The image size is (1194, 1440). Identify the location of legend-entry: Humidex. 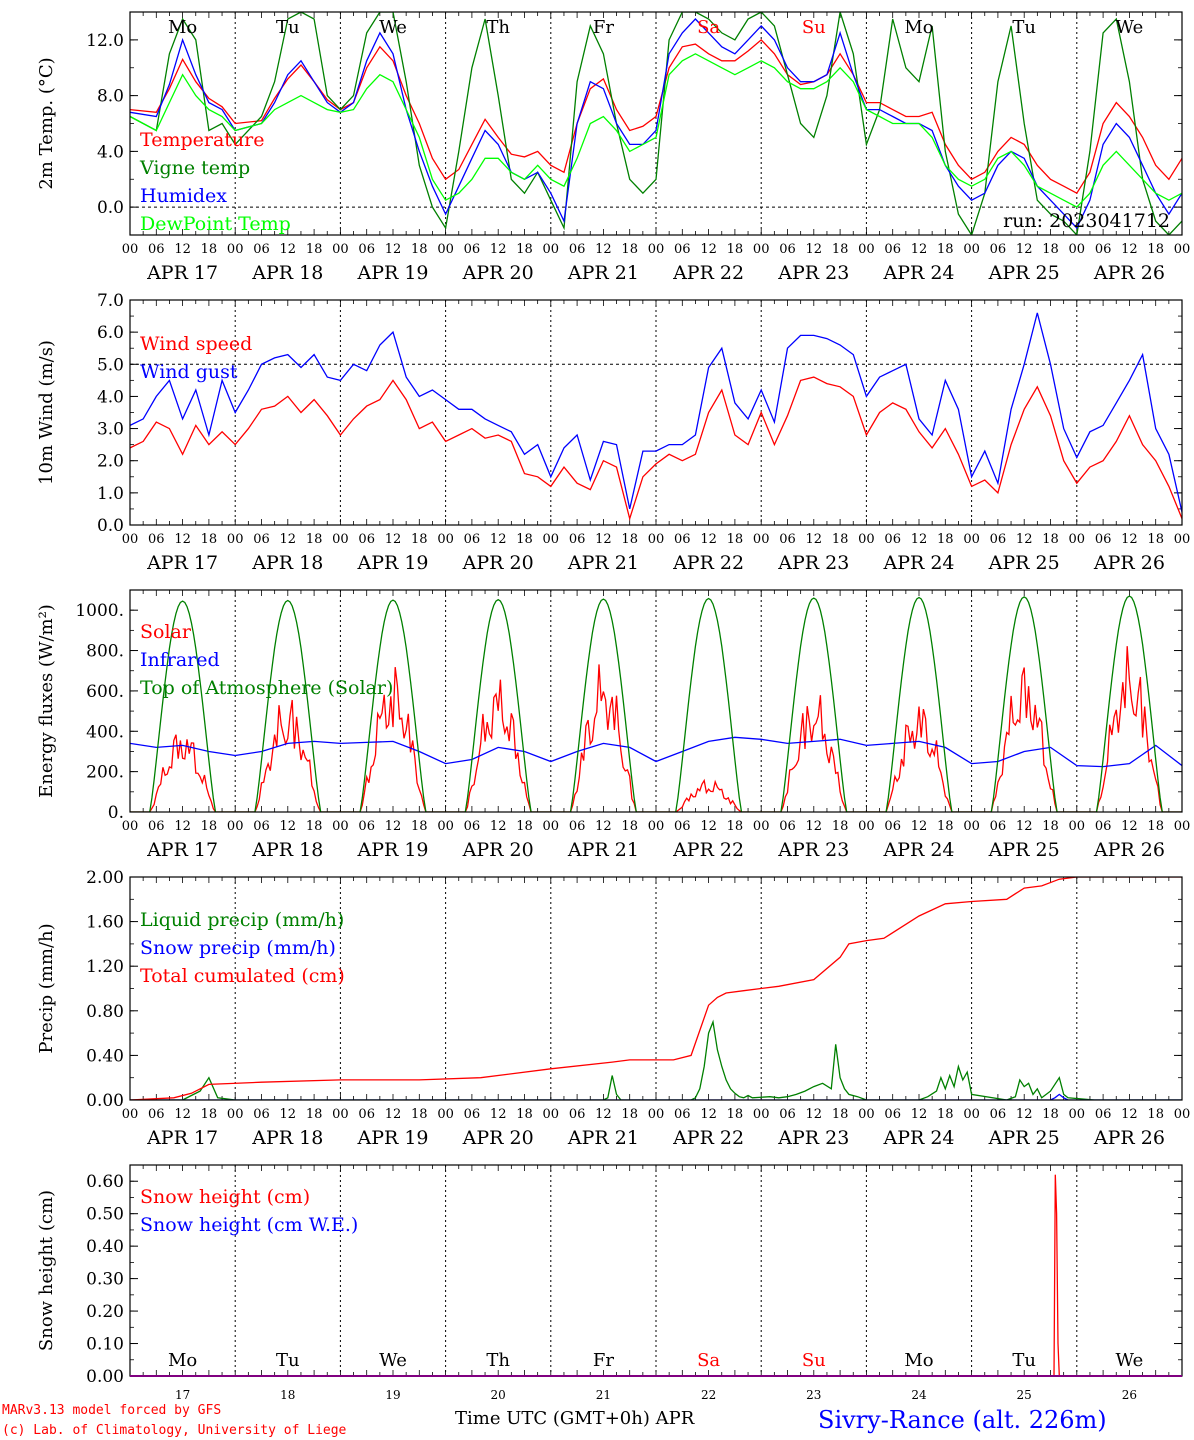
(183, 196).